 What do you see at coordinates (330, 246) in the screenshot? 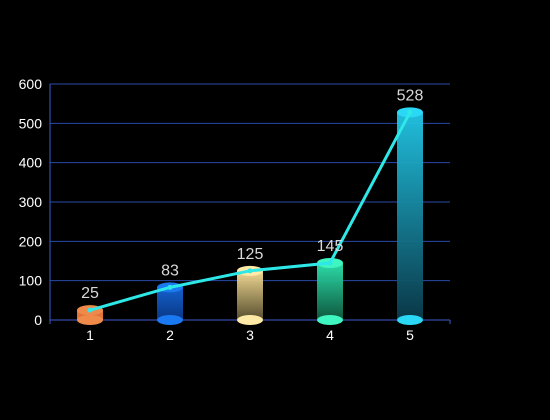
I see `data-label-4: 145` at bounding box center [330, 246].